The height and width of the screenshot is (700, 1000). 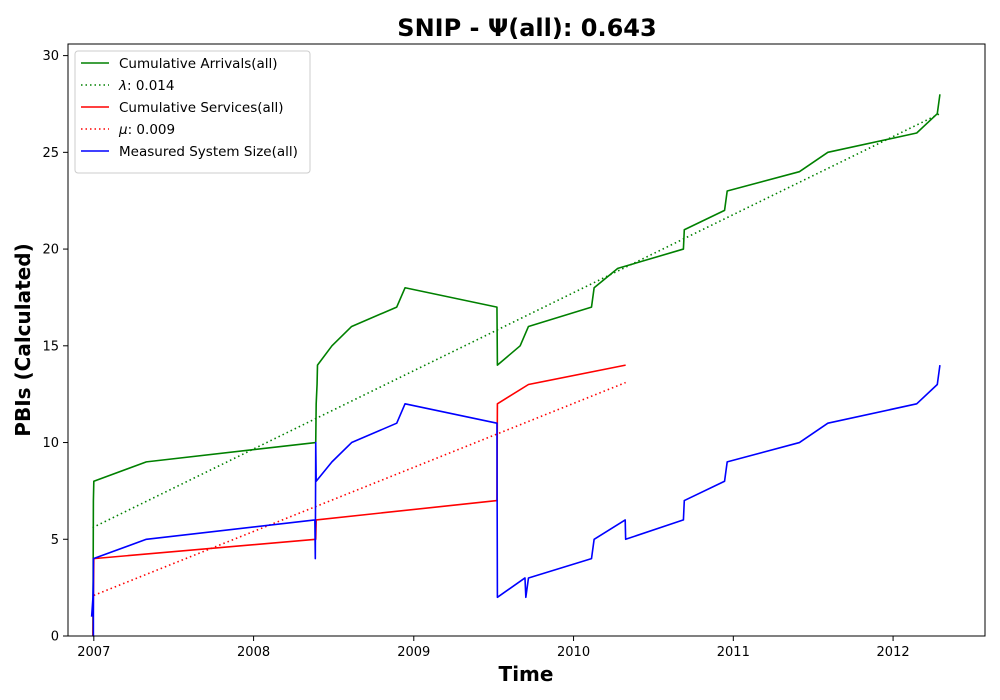 What do you see at coordinates (146, 130) in the screenshot?
I see `legend-label: μ: 0.009` at bounding box center [146, 130].